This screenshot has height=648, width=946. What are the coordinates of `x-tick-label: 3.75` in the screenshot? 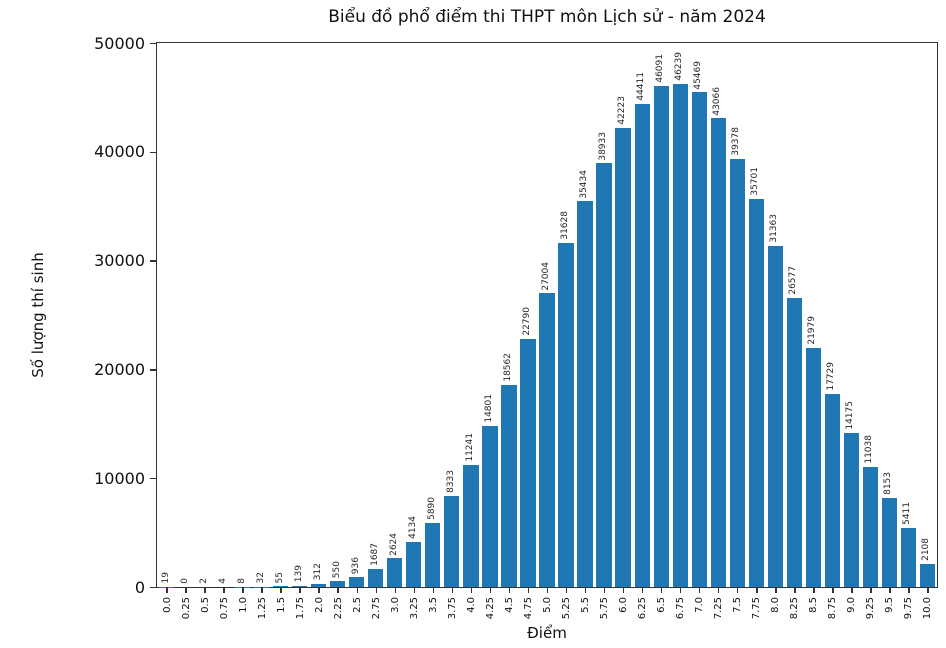 It's located at (452, 608).